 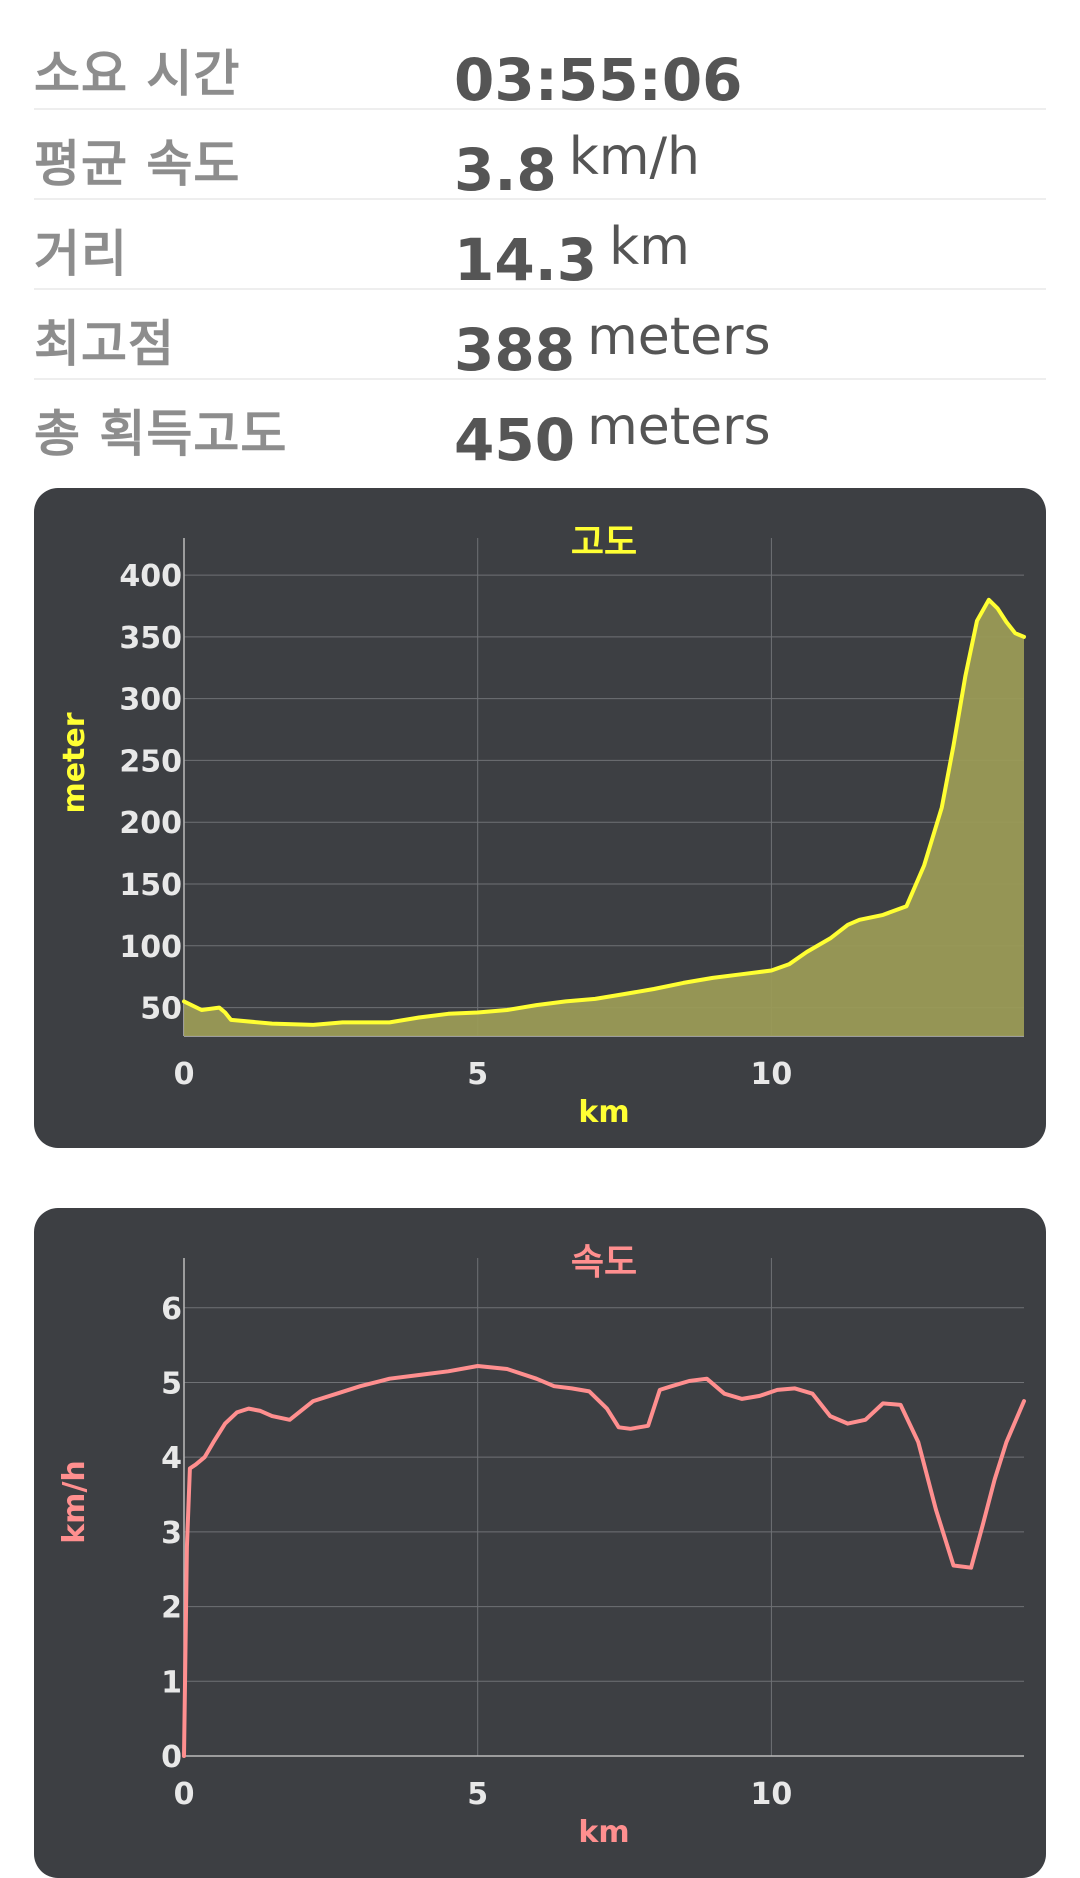 I want to click on stat-row-total-ascent: 총 획득고도 450 meters, so click(x=540, y=427).